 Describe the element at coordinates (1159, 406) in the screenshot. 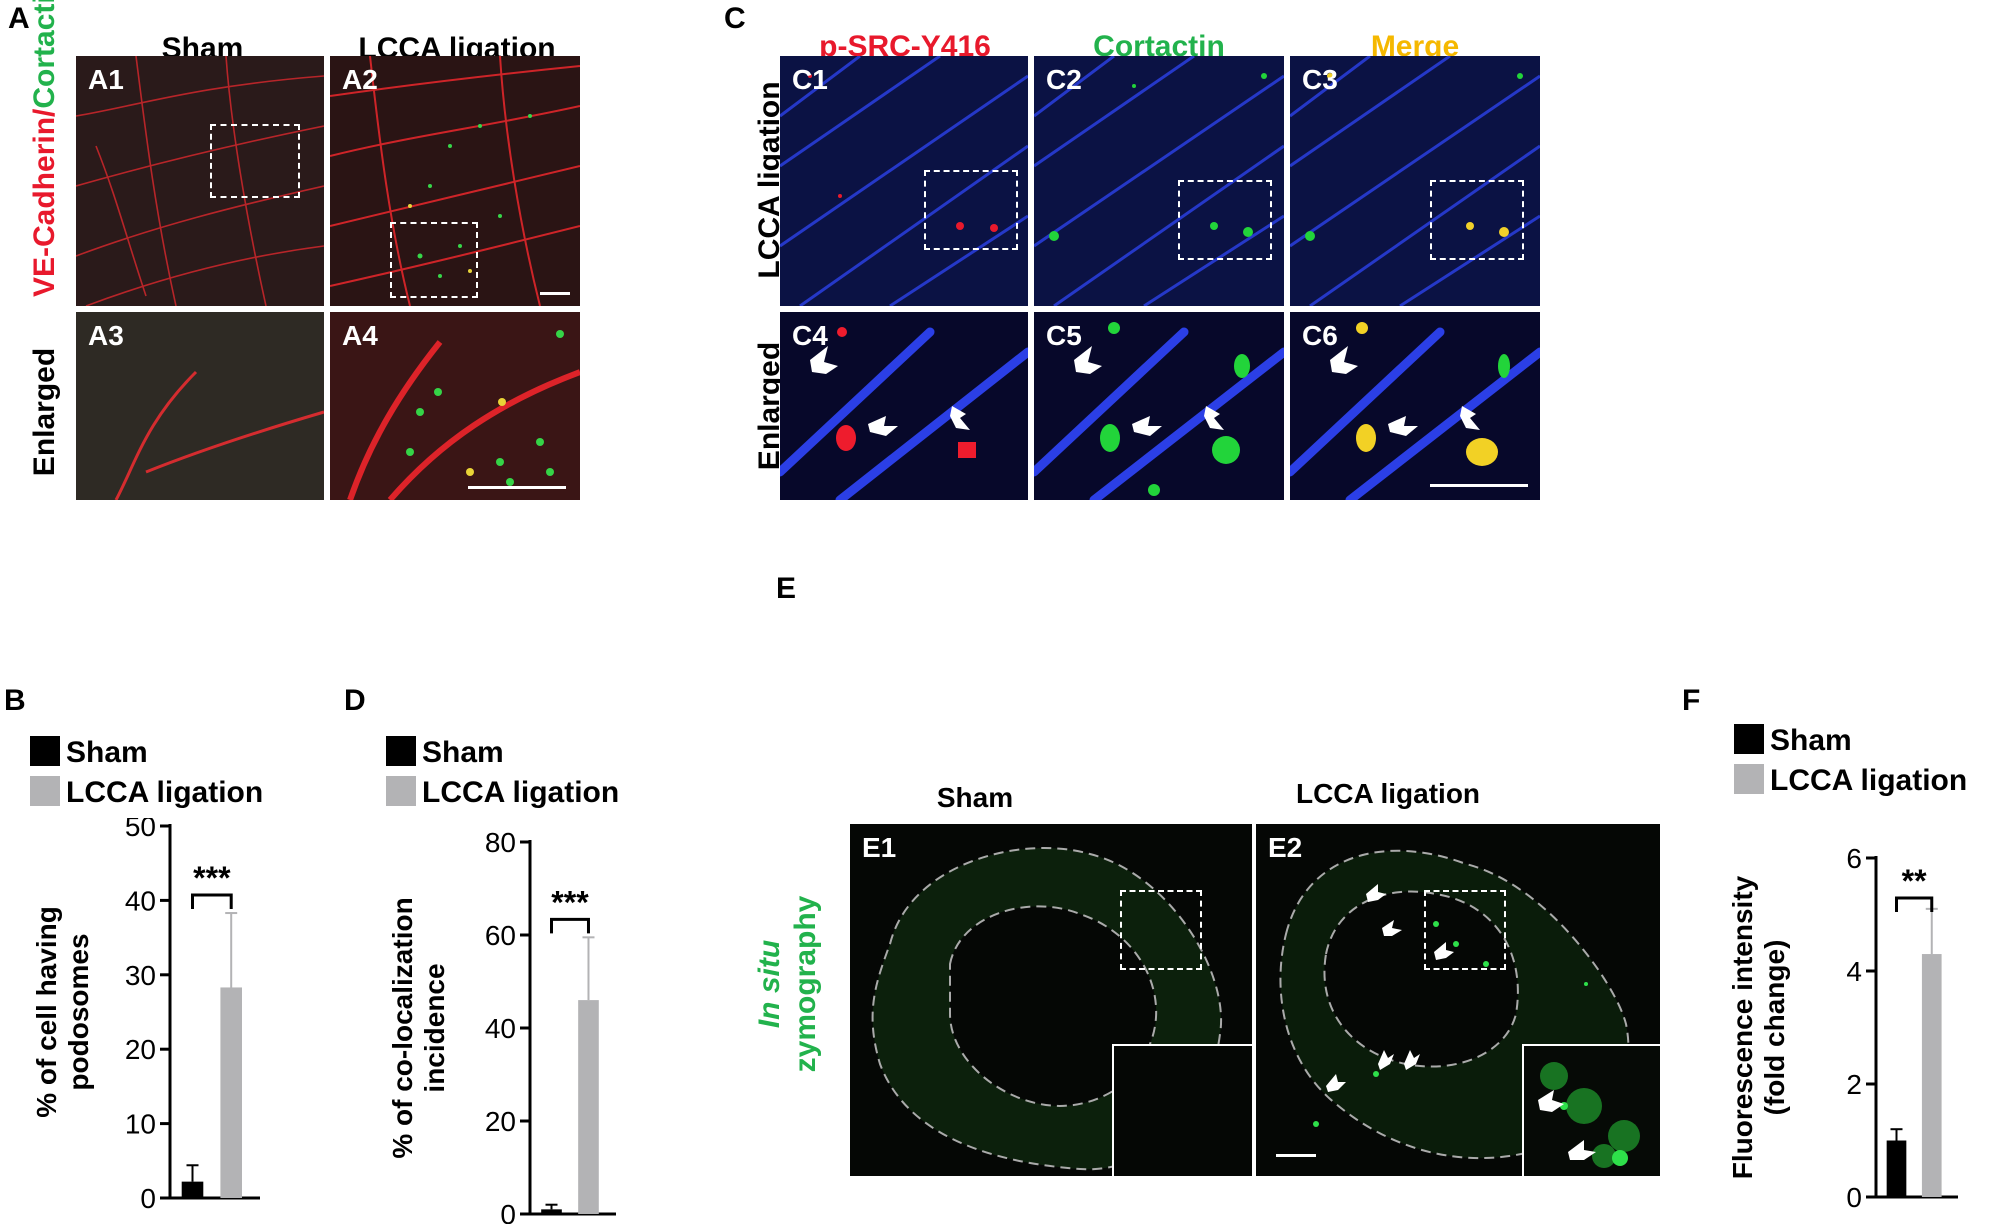

I see `image-tile-c5: C5` at that location.